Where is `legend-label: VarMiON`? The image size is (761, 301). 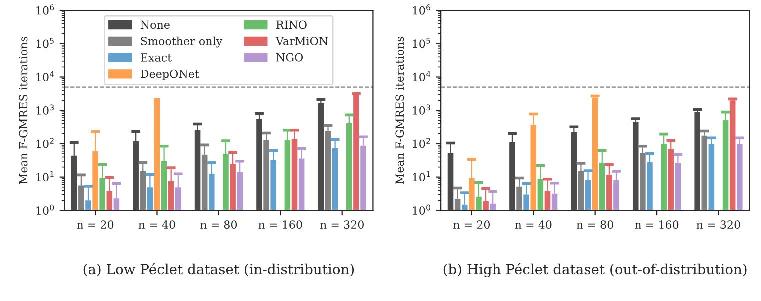 legend-label: VarMiON is located at coordinates (302, 41).